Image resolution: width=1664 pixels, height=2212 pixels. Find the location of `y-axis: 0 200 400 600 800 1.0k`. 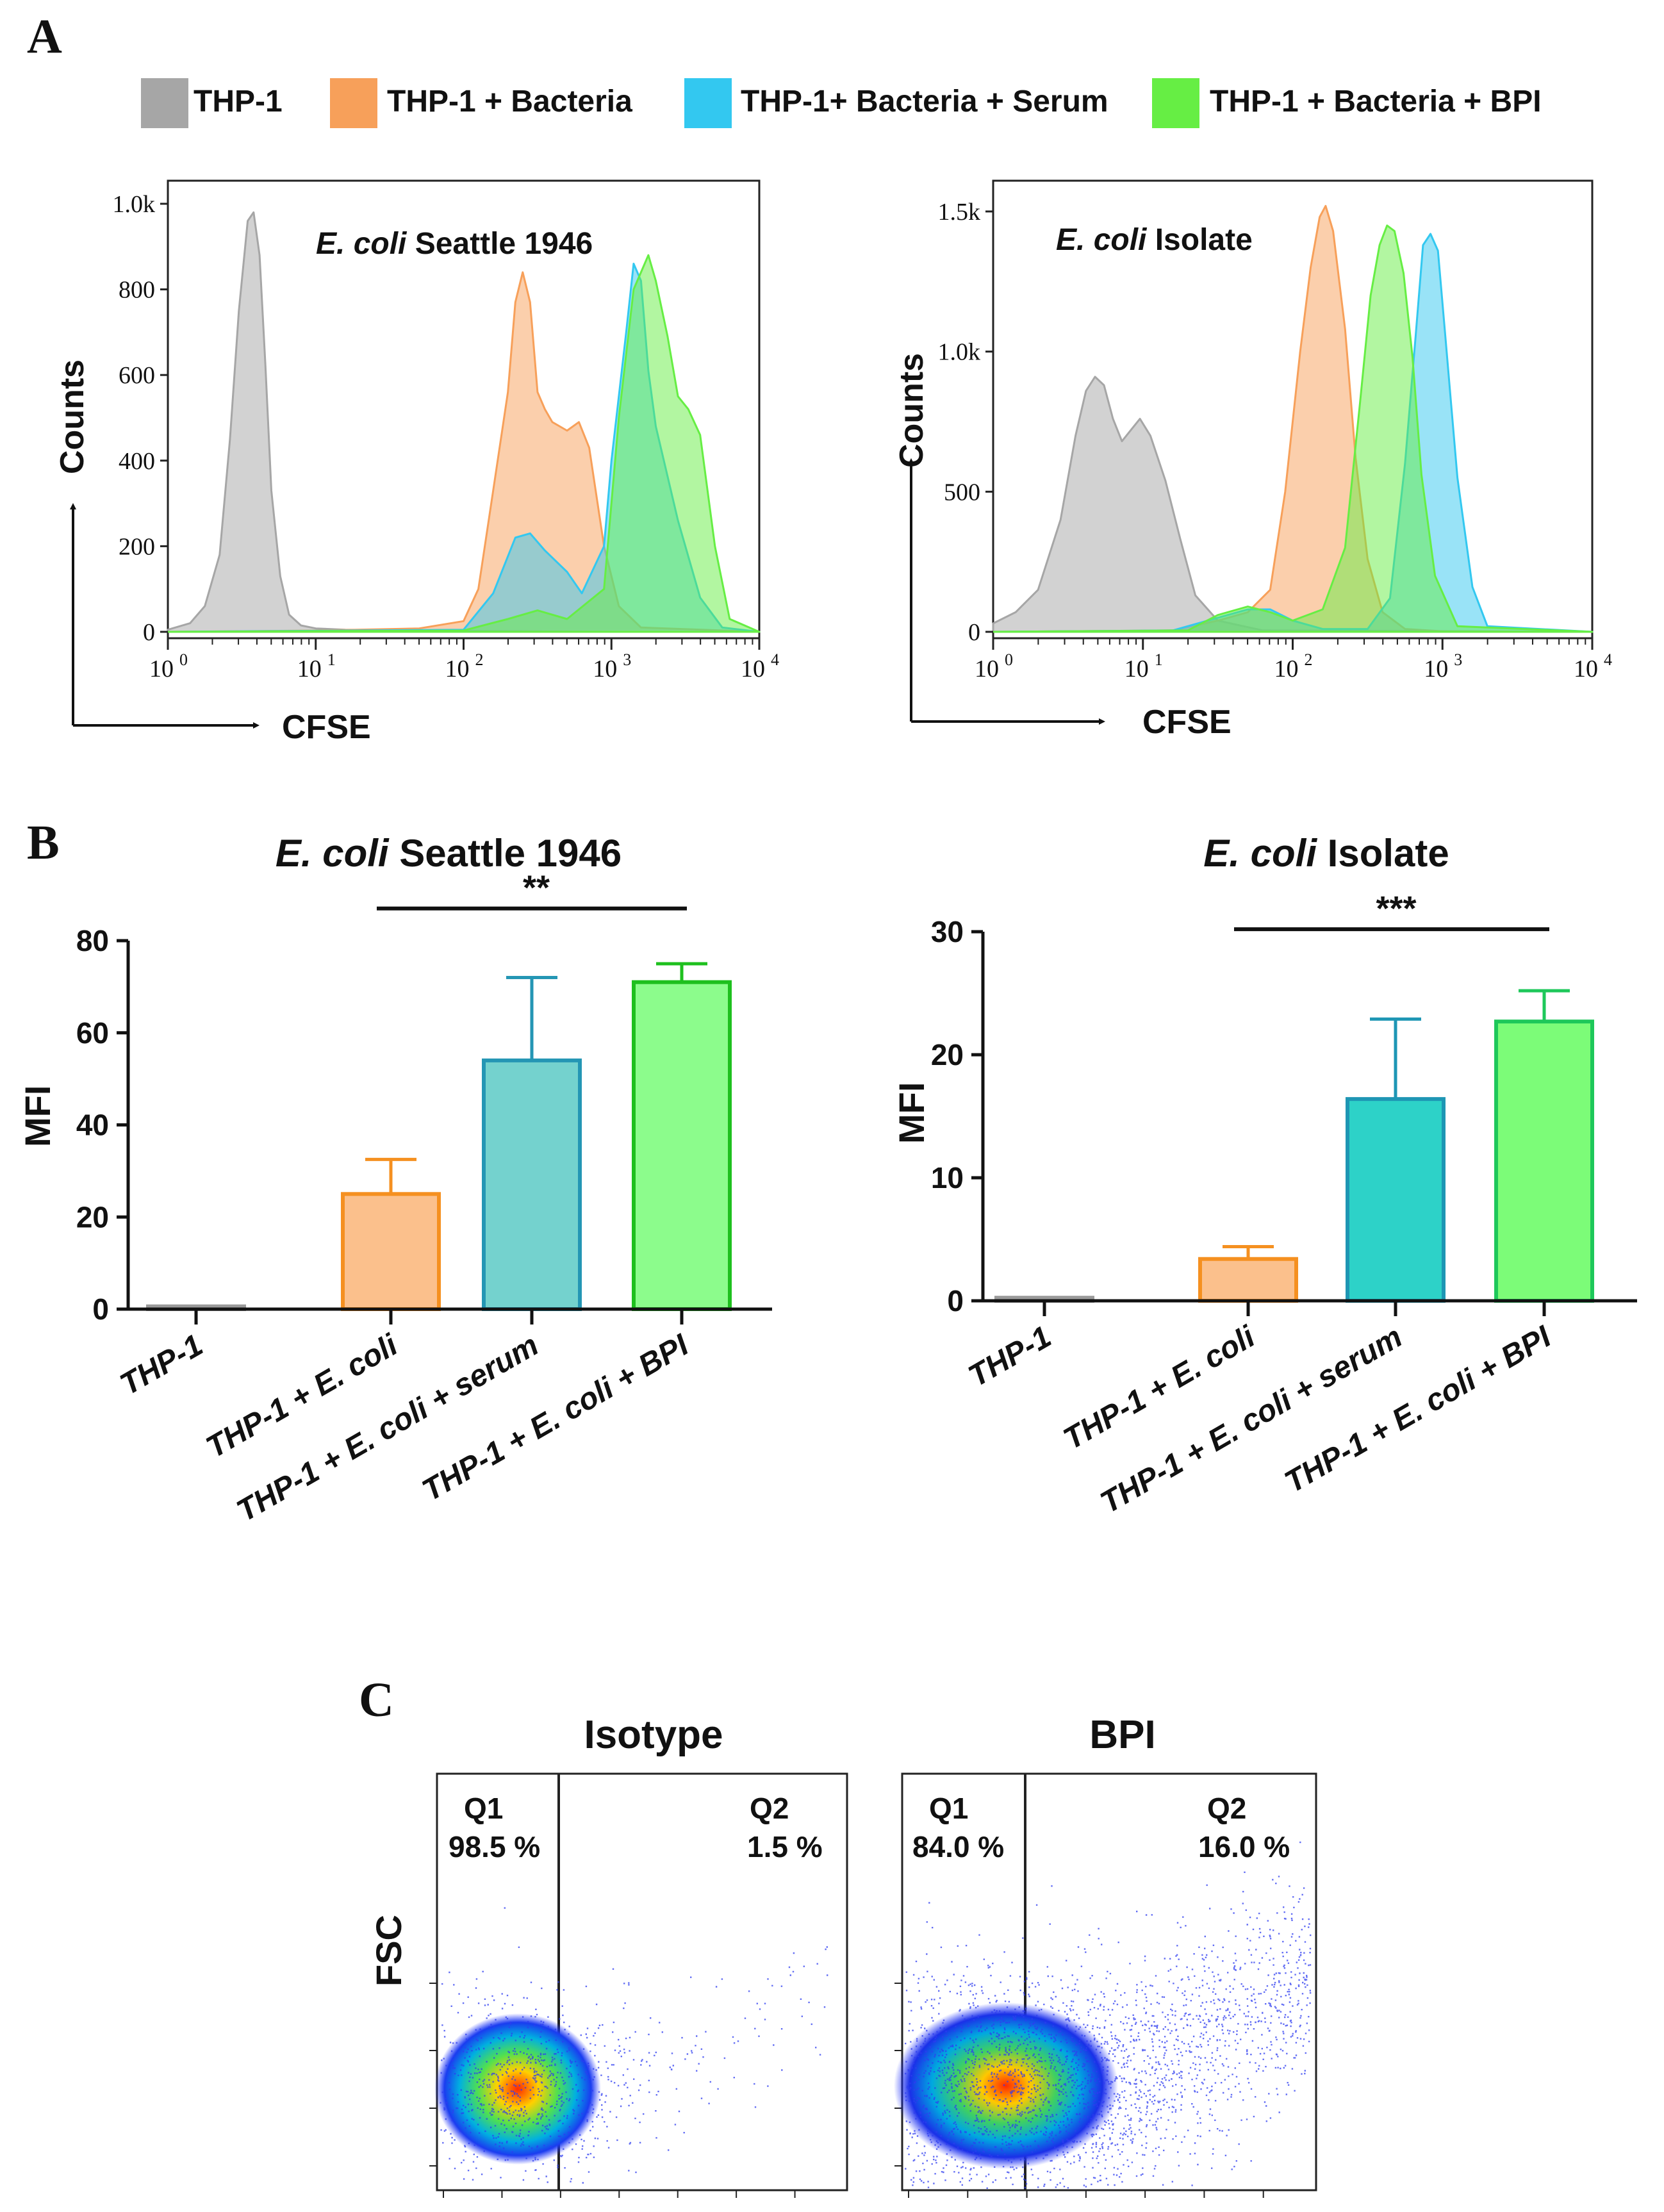

y-axis: 0 200 400 600 800 1.0k is located at coordinates (140, 418).